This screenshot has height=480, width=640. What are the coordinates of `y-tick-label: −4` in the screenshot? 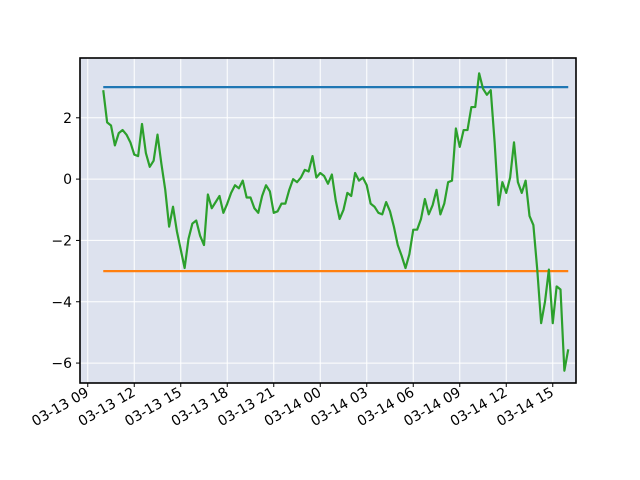 It's located at (61, 303).